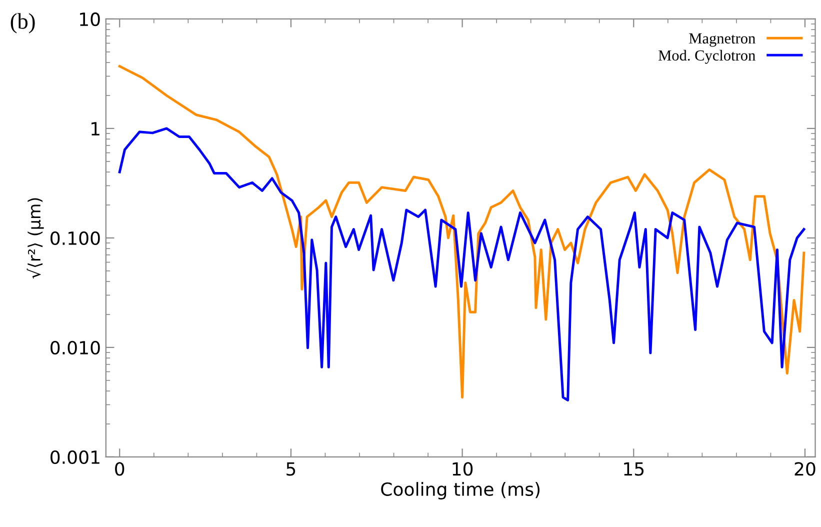  Describe the element at coordinates (96, 129) in the screenshot. I see `y-tick-label: 1` at that location.